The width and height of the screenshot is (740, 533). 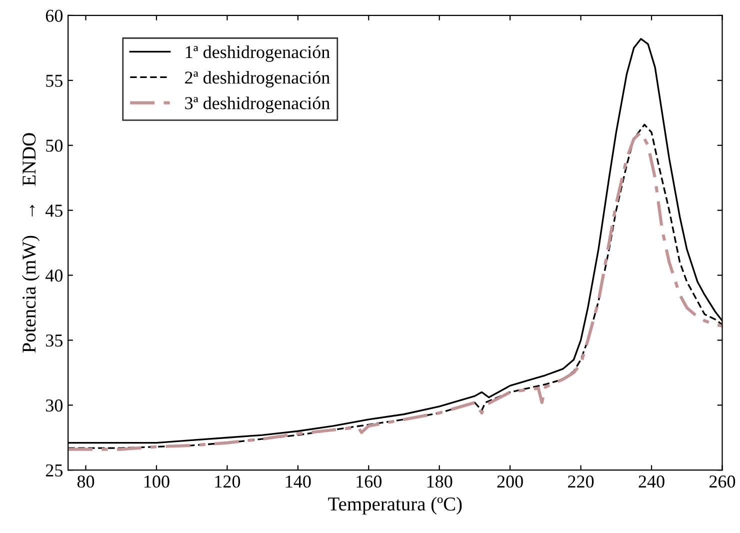 What do you see at coordinates (54, 16) in the screenshot?
I see `y-tick-label: 60` at bounding box center [54, 16].